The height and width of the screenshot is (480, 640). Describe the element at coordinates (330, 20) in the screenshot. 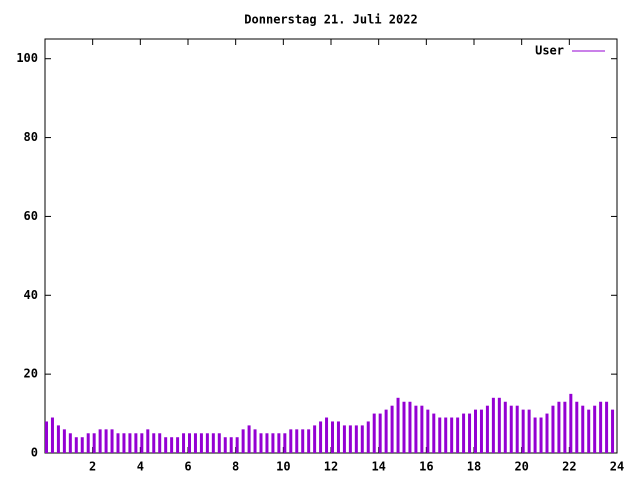

I see `chart-title: Donnerstag 21. Juli 2022` at that location.